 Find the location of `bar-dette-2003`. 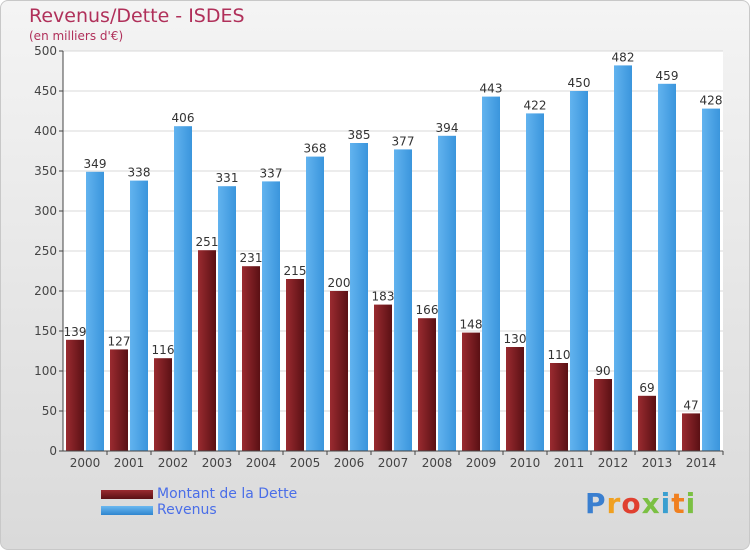

bar-dette-2003 is located at coordinates (207, 350).